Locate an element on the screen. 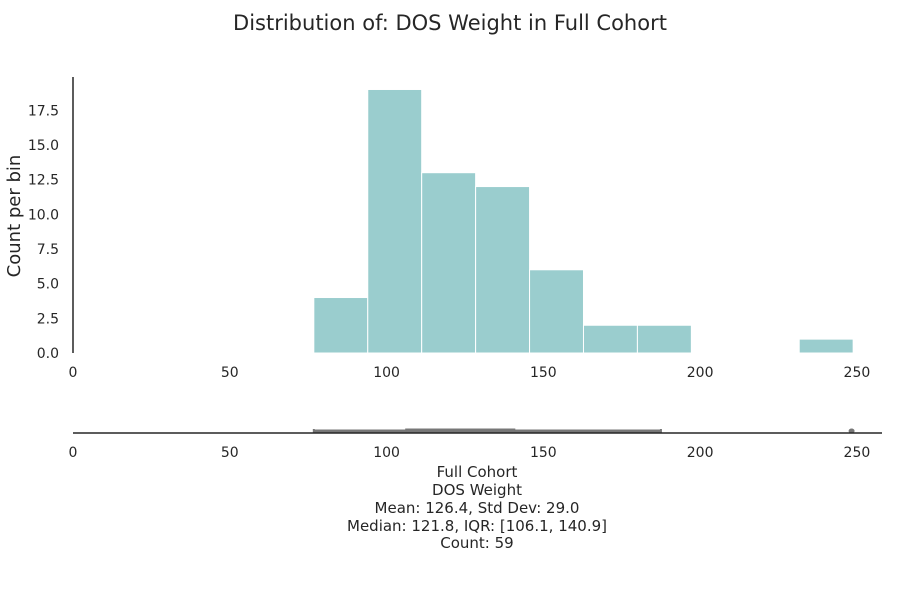  y-tick-label: 10.0 is located at coordinates (43, 215).